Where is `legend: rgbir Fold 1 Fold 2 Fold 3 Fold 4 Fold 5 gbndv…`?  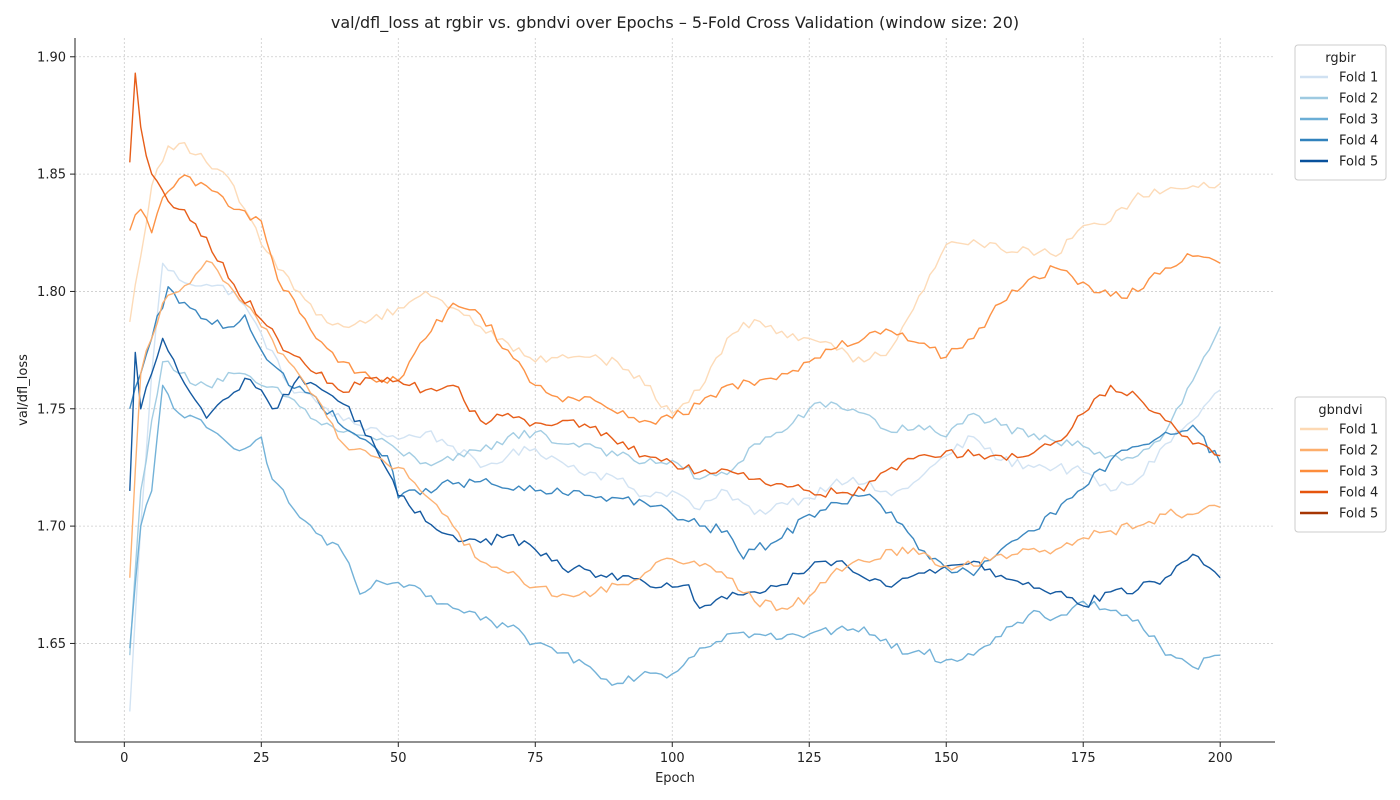 legend: rgbir Fold 1 Fold 2 Fold 3 Fold 4 Fold 5 gbndv… is located at coordinates (1340, 288).